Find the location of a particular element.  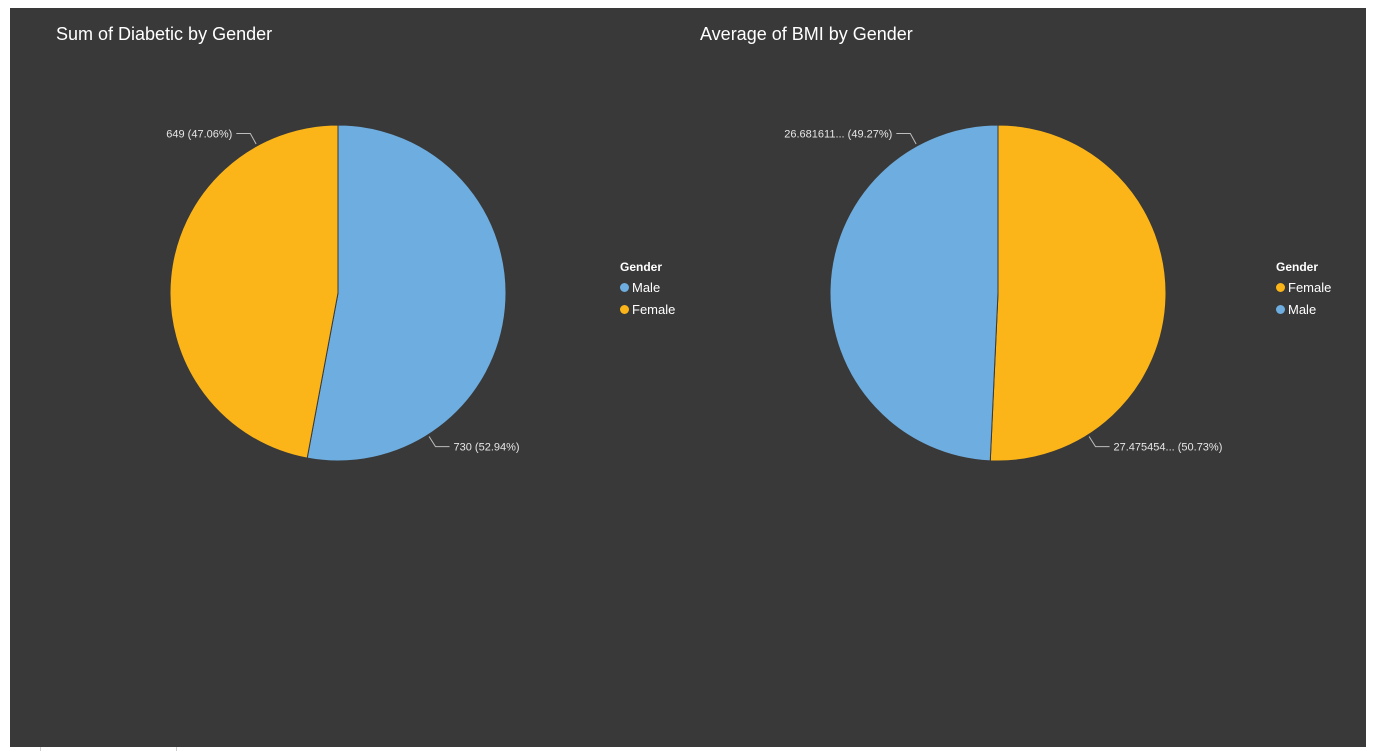

data-label: 649 (47.06%) is located at coordinates (199, 135).